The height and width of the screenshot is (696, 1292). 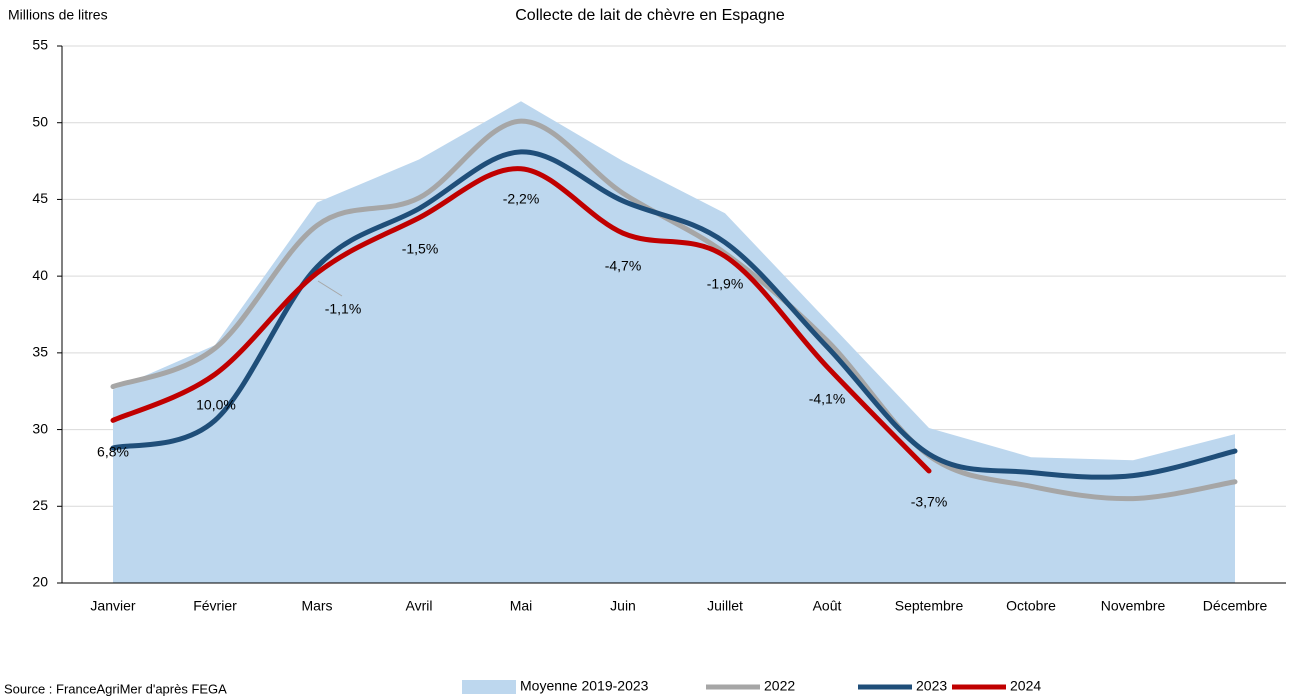 What do you see at coordinates (623, 606) in the screenshot?
I see `x-tick-label: Juin` at bounding box center [623, 606].